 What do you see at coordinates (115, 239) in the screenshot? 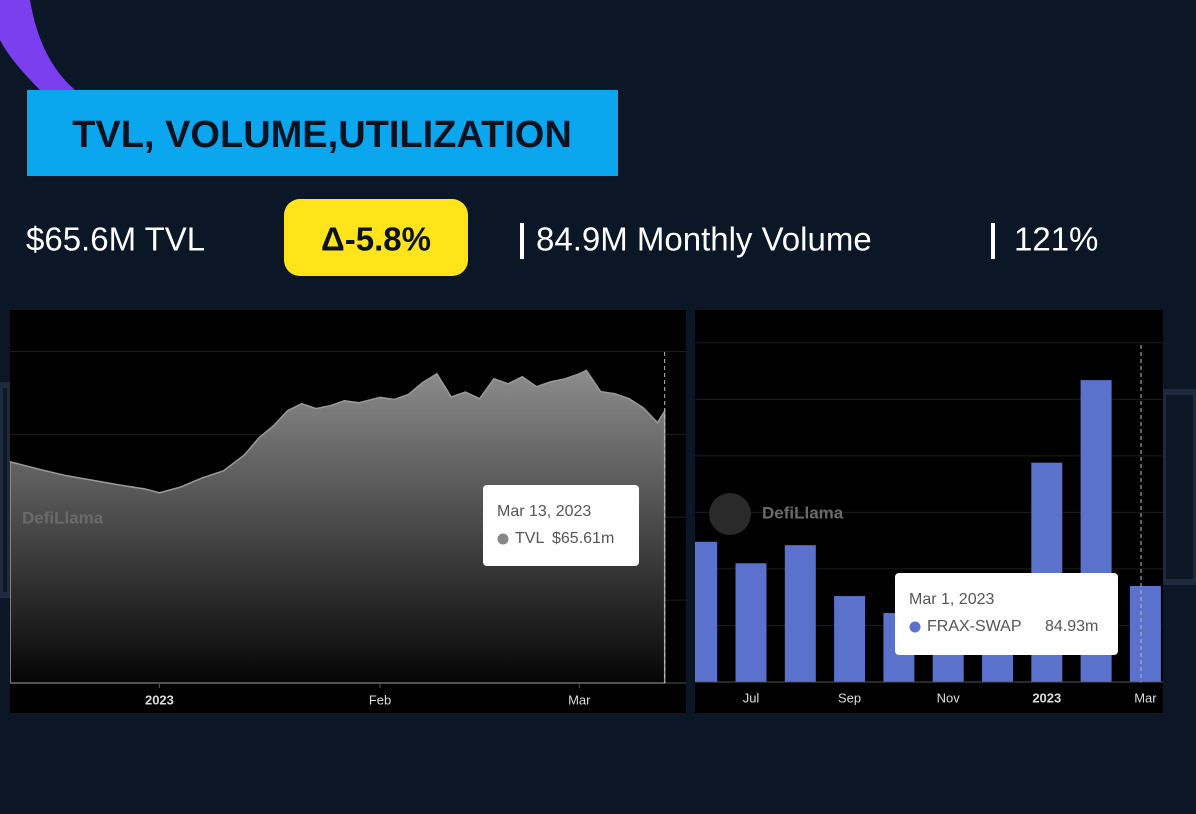
I see `stat-tvl: $65.6M TVL` at bounding box center [115, 239].